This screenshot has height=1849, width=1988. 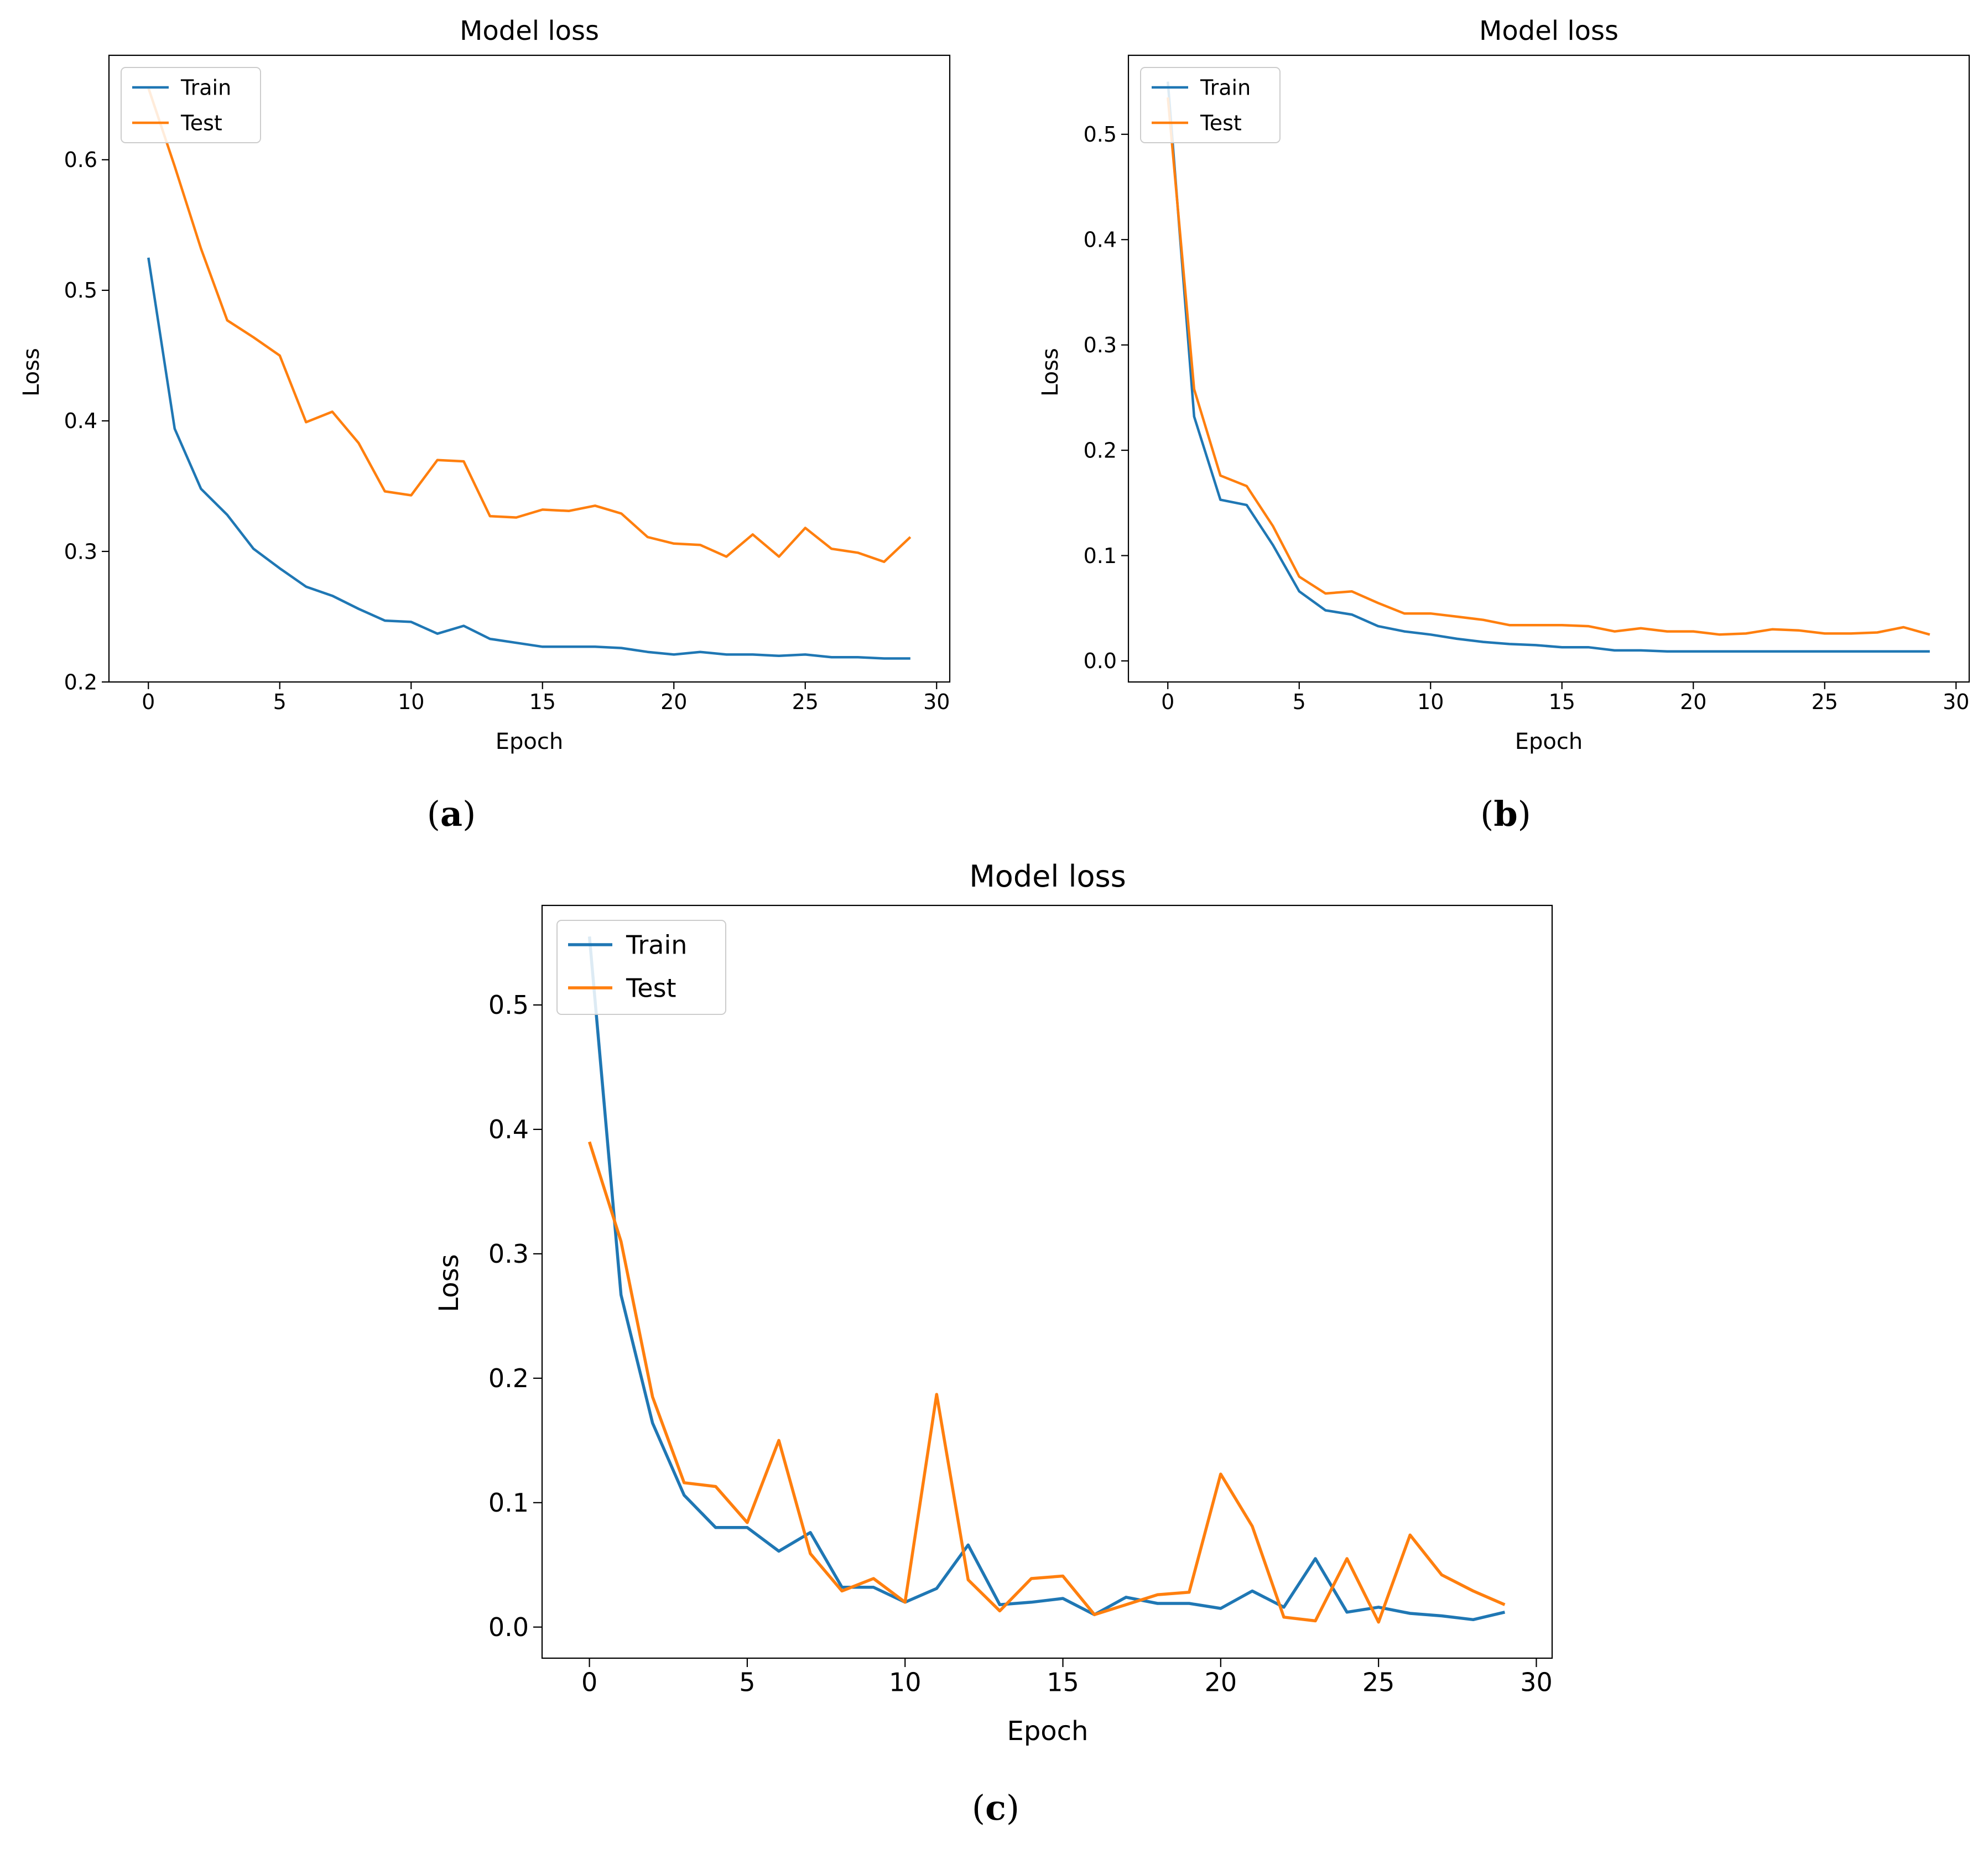 I want to click on panel-caption-label: b, so click(x=1505, y=814).